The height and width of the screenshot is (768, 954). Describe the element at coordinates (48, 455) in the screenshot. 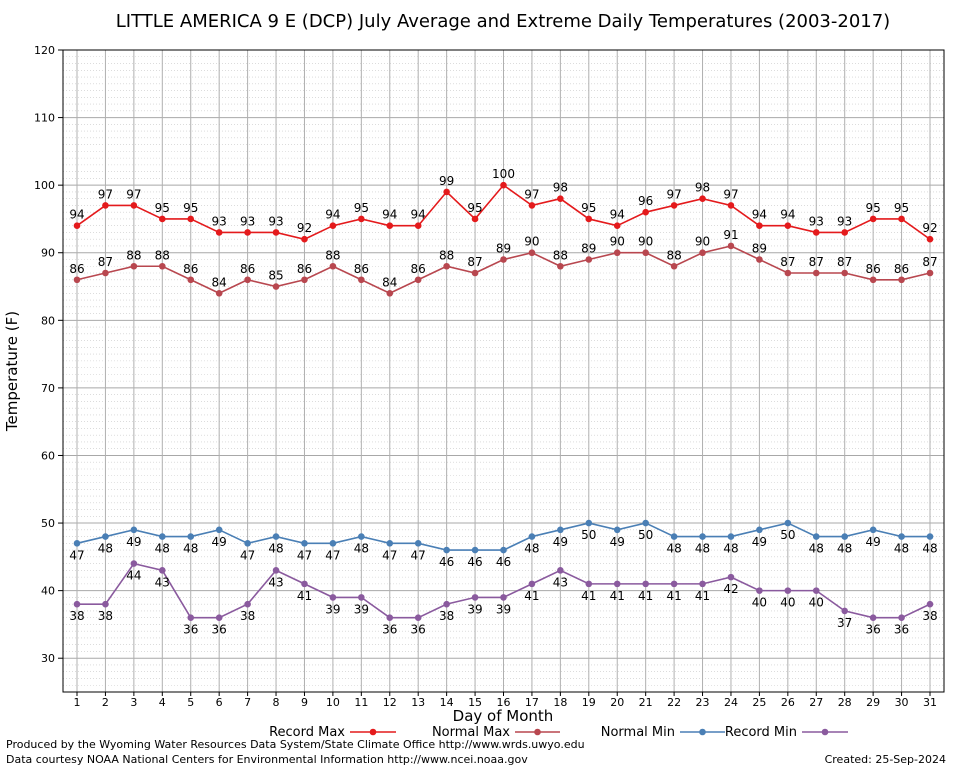

I see `y-tick-label: 60` at that location.